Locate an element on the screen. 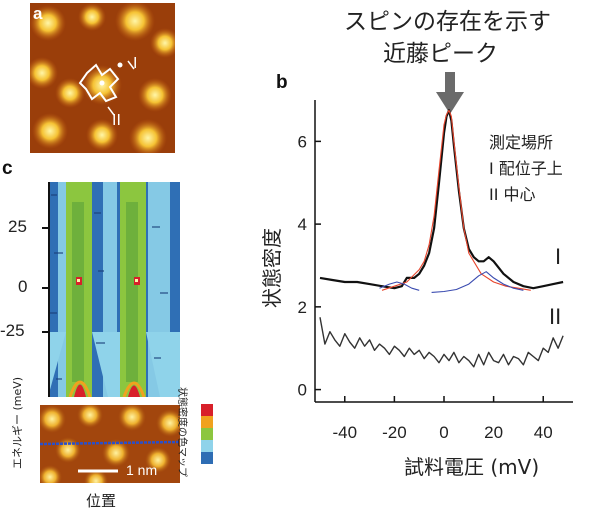  y-tick-label: 0 is located at coordinates (302, 390).